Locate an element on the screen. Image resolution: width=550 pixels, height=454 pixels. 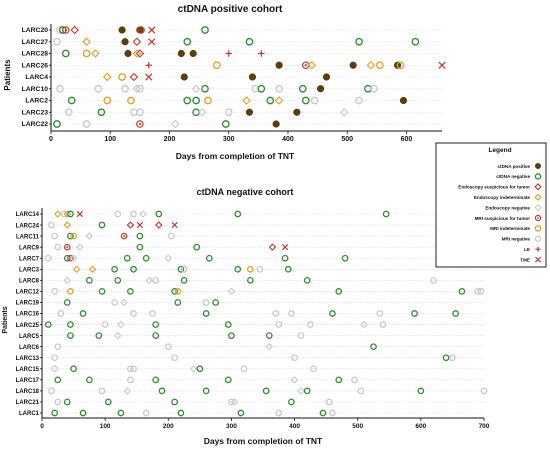
x-tick-label: 600 is located at coordinates (420, 426).